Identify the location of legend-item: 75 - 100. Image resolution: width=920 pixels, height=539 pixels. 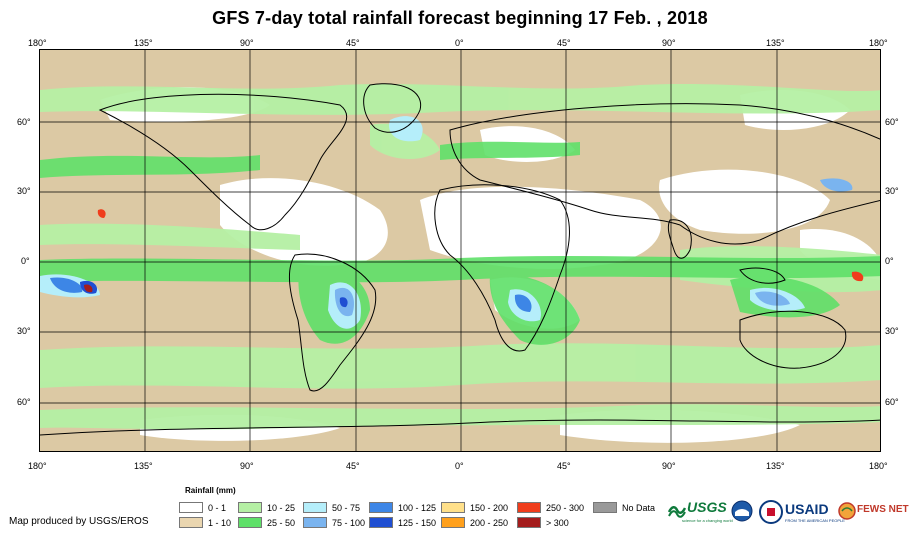
(334, 522).